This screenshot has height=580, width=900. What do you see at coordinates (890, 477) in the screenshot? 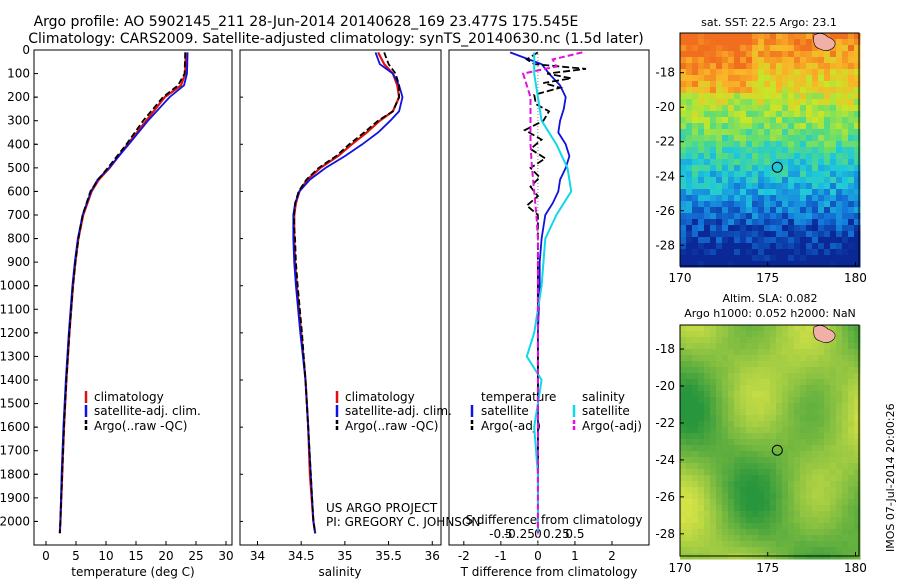
I see `imos-stamp-text: IMOS 07-Jul-2014 20:00:26` at bounding box center [890, 477].